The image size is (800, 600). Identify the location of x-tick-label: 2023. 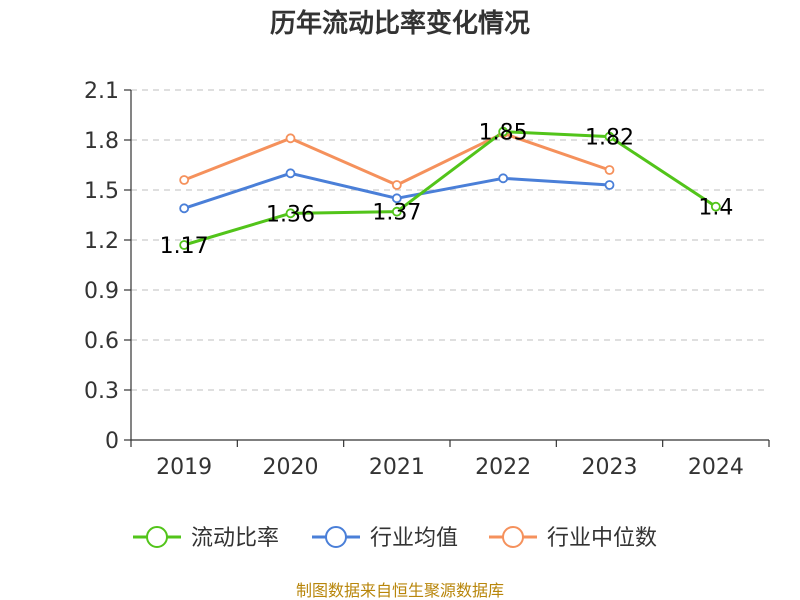
(610, 467).